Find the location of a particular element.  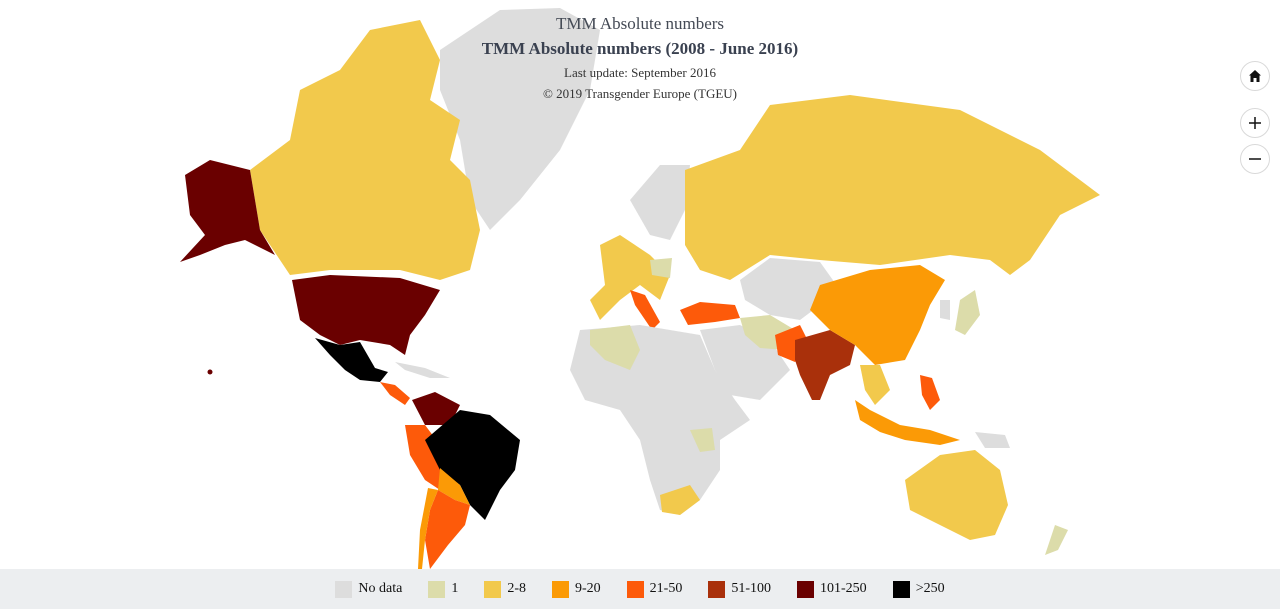

zoom-in-button is located at coordinates (1255, 123).